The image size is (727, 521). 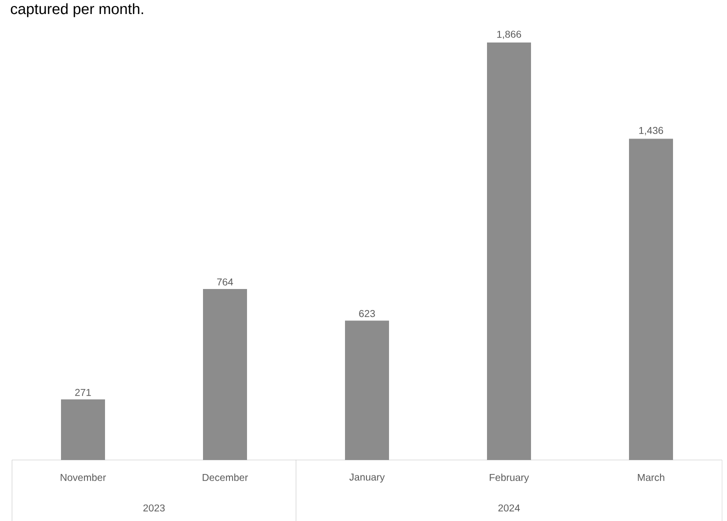 I want to click on chart-title: captured per month., so click(x=77, y=10).